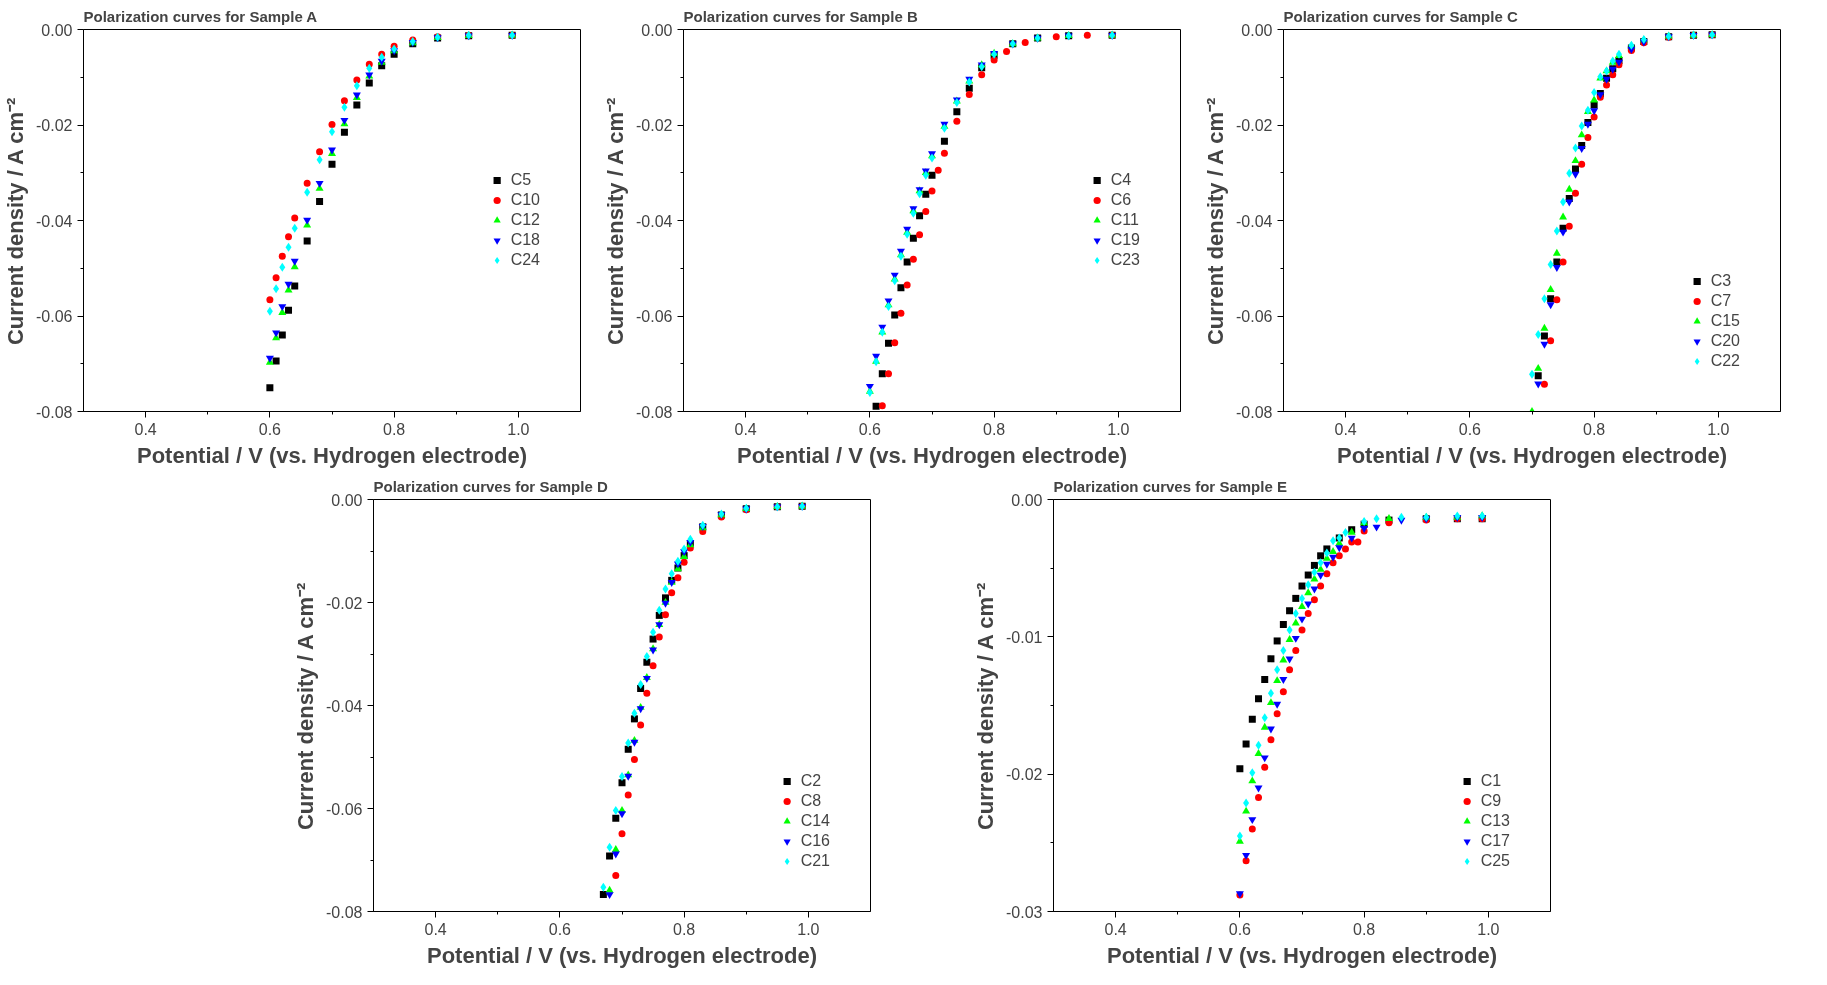 The height and width of the screenshot is (985, 1827). What do you see at coordinates (1491, 801) in the screenshot?
I see `legend-label: C9` at bounding box center [1491, 801].